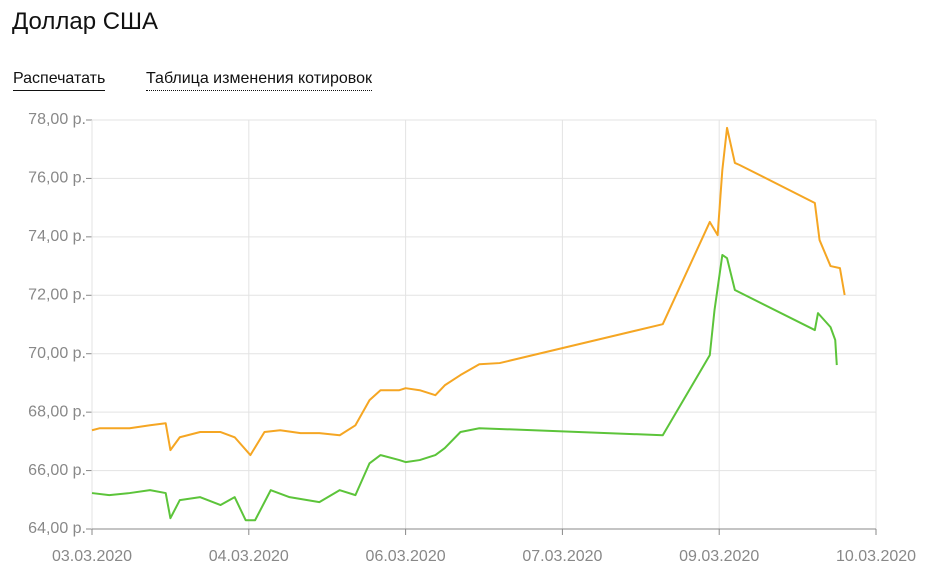  Describe the element at coordinates (719, 556) in the screenshot. I see `x-tick-label: 09.03.2020` at that location.